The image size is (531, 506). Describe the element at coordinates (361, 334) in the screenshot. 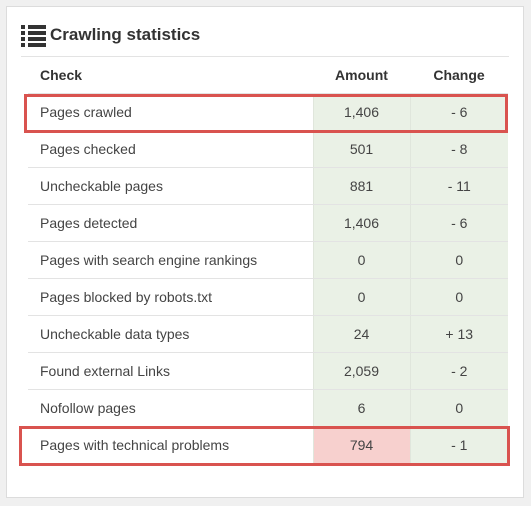

I see `row-amount: 24` at that location.